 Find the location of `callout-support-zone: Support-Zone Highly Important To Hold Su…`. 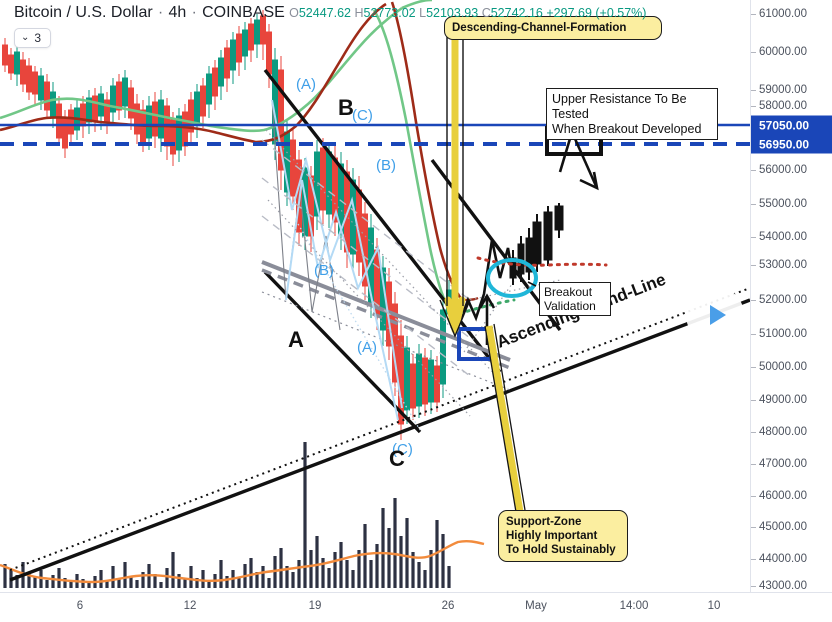

callout-support-zone: Support-Zone Highly Important To Hold Su… is located at coordinates (563, 536).